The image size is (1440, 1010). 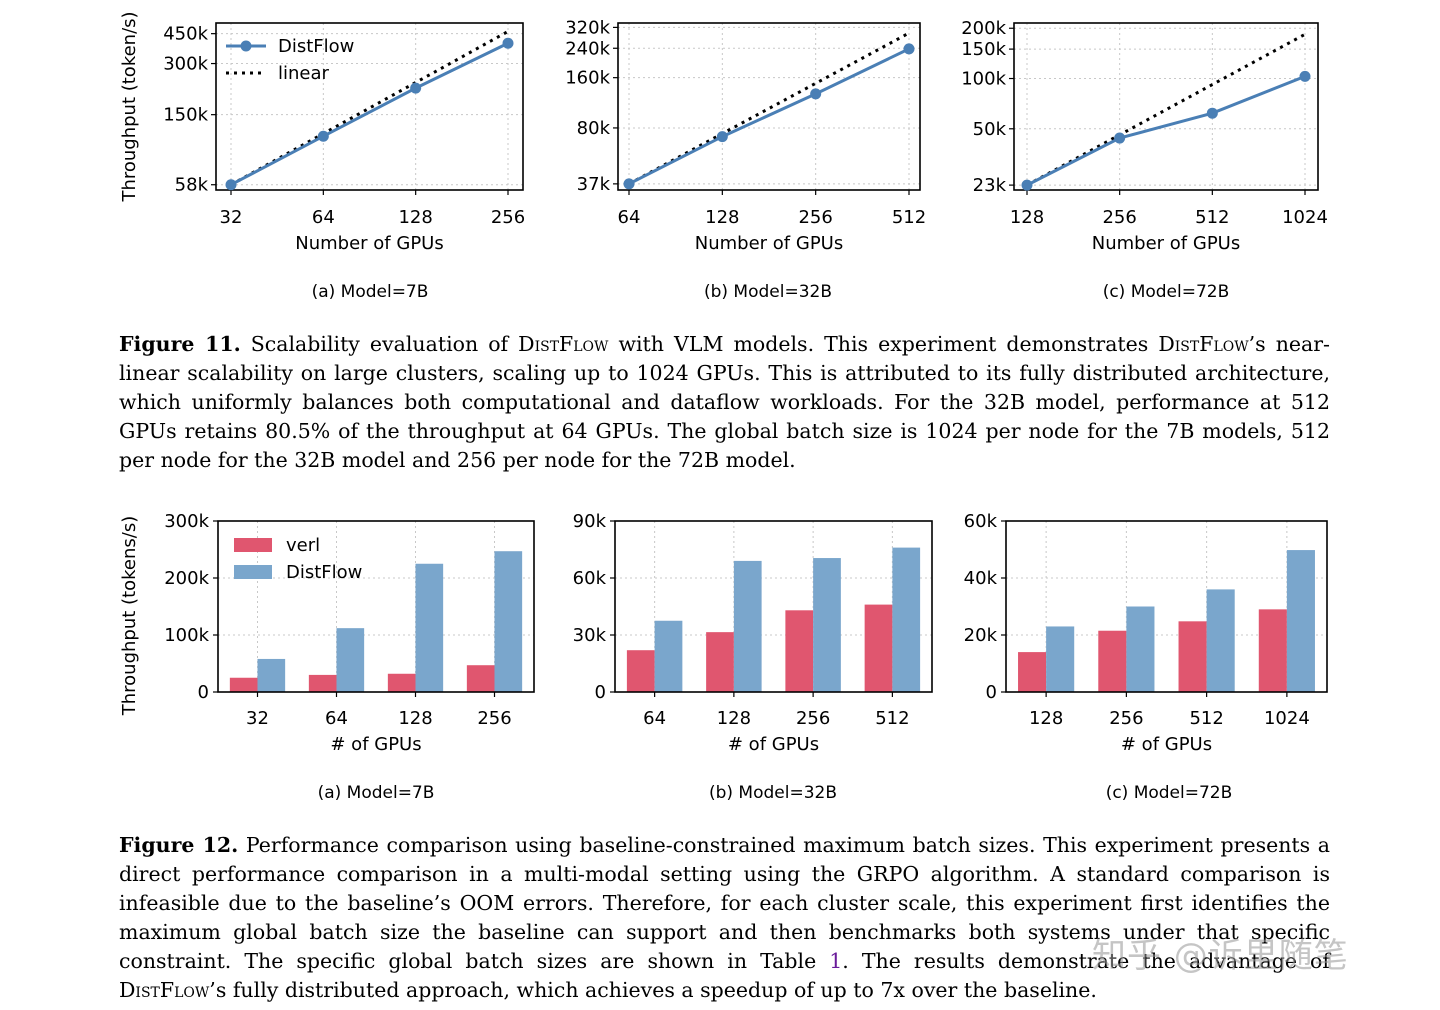 What do you see at coordinates (990, 129) in the screenshot?
I see `y-tick-label: 50k` at bounding box center [990, 129].